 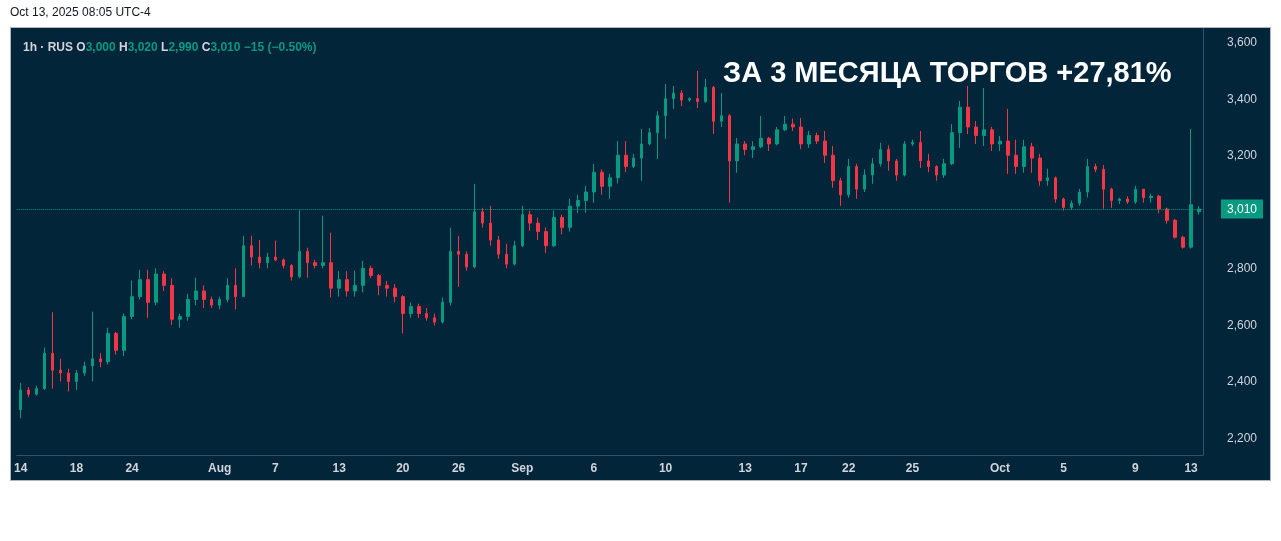 What do you see at coordinates (1242, 268) in the screenshot?
I see `y-tick-label: 2,800` at bounding box center [1242, 268].